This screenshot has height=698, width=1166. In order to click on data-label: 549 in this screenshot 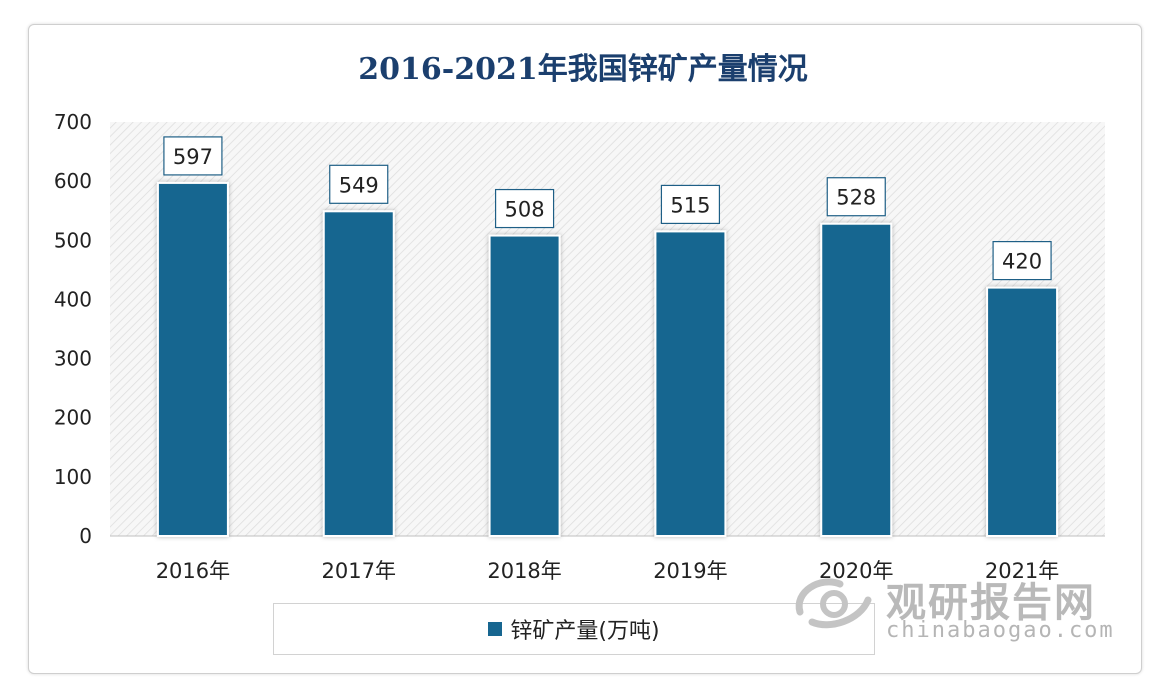, I will do `click(359, 185)`.